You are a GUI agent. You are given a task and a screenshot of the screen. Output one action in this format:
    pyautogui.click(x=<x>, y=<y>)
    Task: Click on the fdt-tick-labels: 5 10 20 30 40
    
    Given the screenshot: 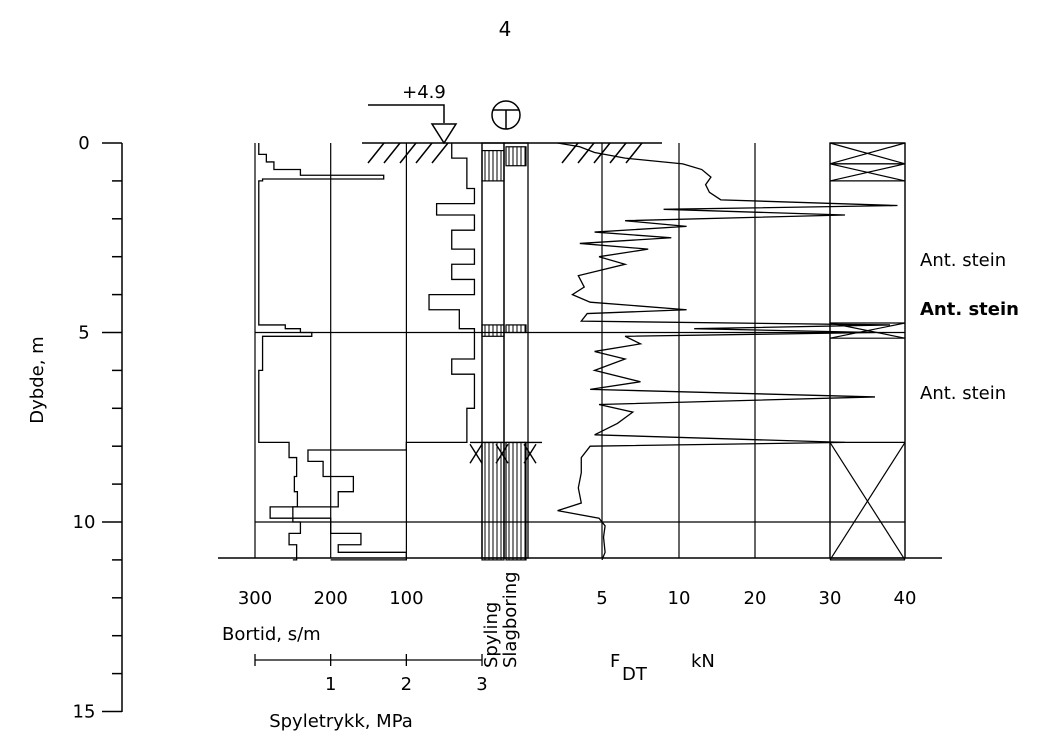 What is the action you would take?
    pyautogui.click(x=756, y=598)
    